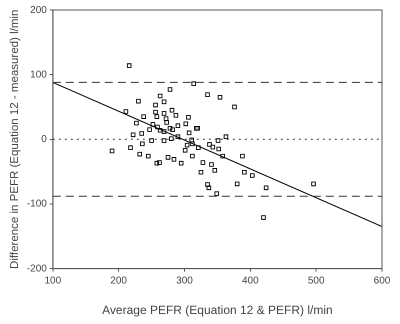 Image resolution: width=400 pixels, height=324 pixels. Describe the element at coordinates (217, 310) in the screenshot. I see `x-axis-title: Average PEFR (Equation 12 & PEFR) l/min` at that location.